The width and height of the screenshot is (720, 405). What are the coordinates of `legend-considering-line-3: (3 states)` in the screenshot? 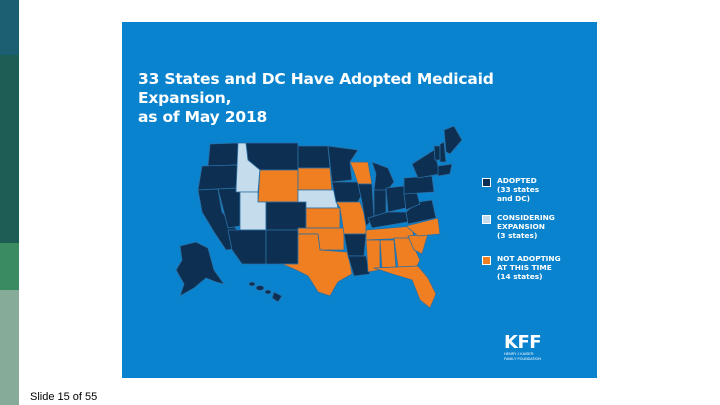 It's located at (517, 235).